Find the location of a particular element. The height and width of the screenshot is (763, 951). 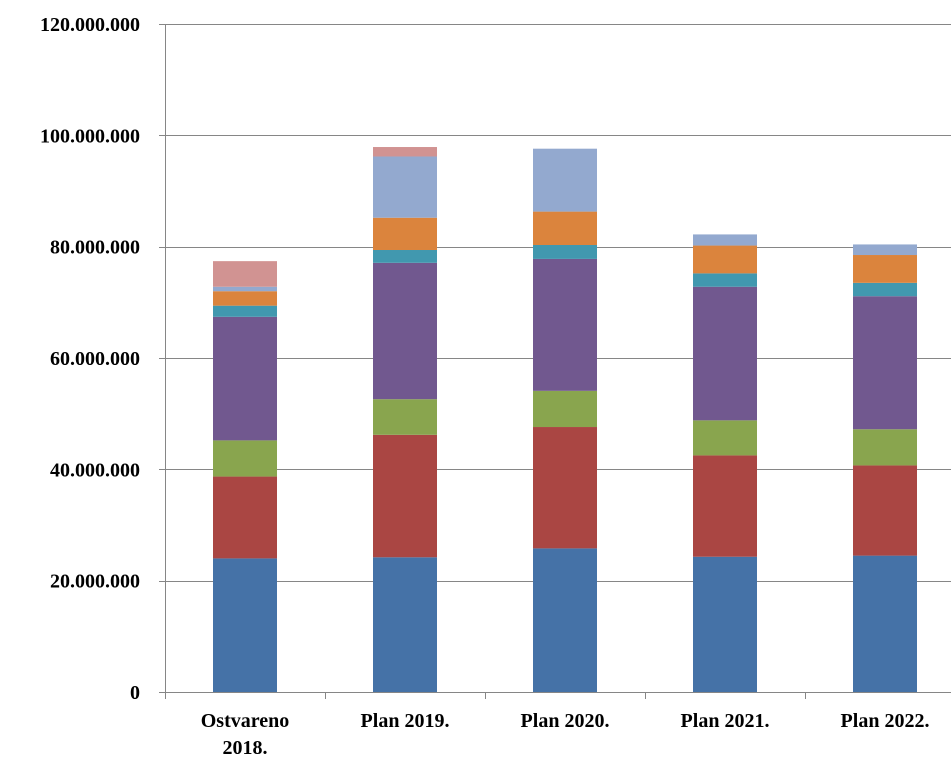

y-tick-label: 0 is located at coordinates (135, 693).